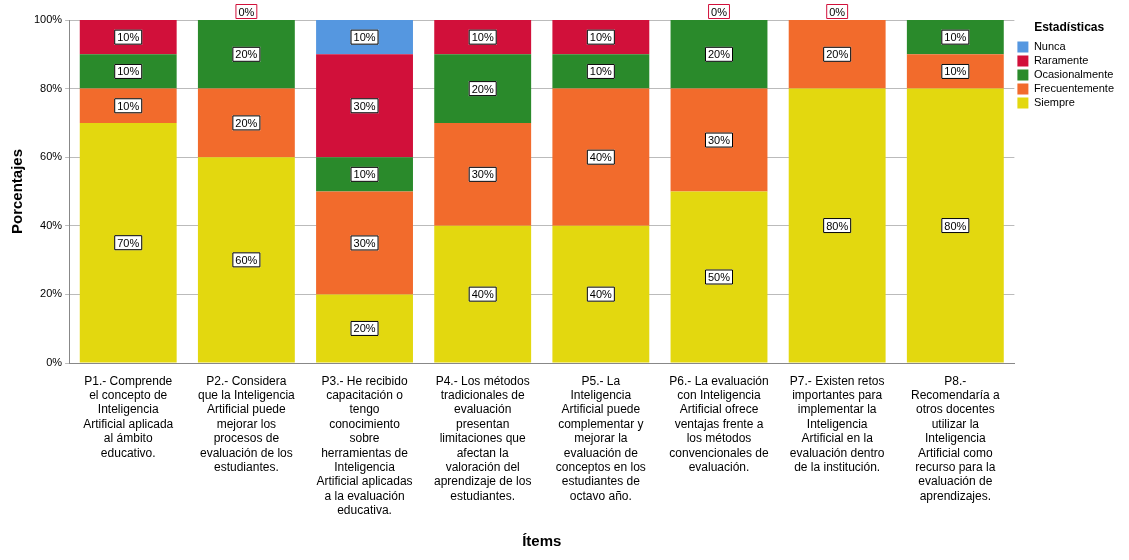 The image size is (1129, 560). I want to click on legend-label: Ocasionalmente, so click(1073, 73).